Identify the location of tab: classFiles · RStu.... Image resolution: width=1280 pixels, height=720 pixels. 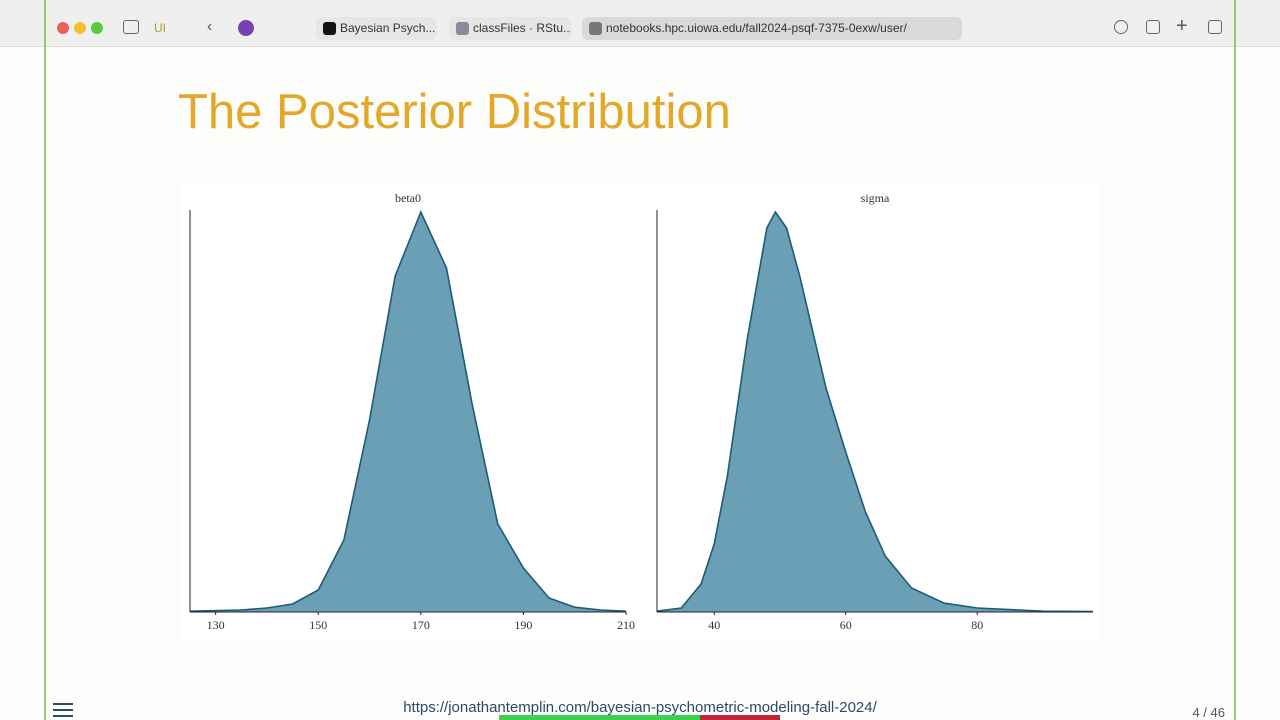
(510, 28).